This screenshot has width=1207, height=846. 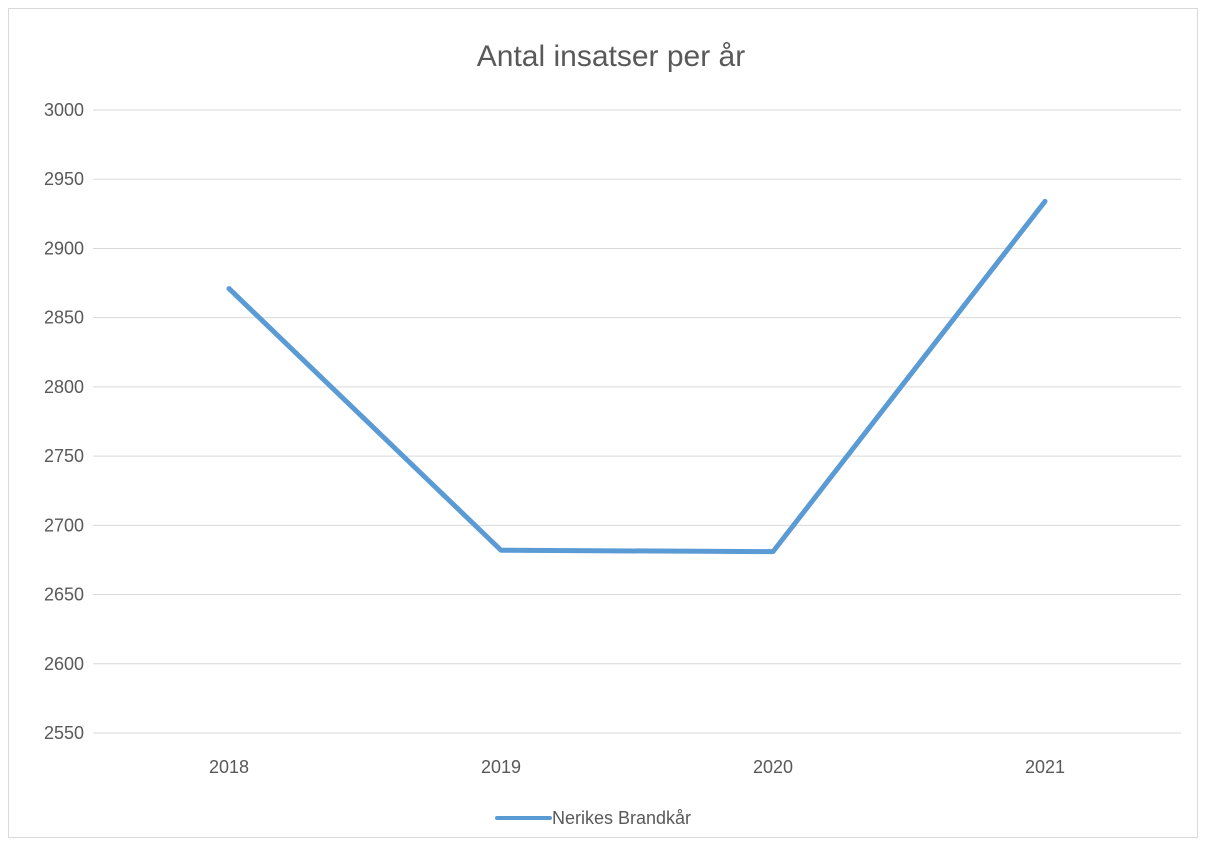 What do you see at coordinates (229, 767) in the screenshot?
I see `x-tick-label: 2018` at bounding box center [229, 767].